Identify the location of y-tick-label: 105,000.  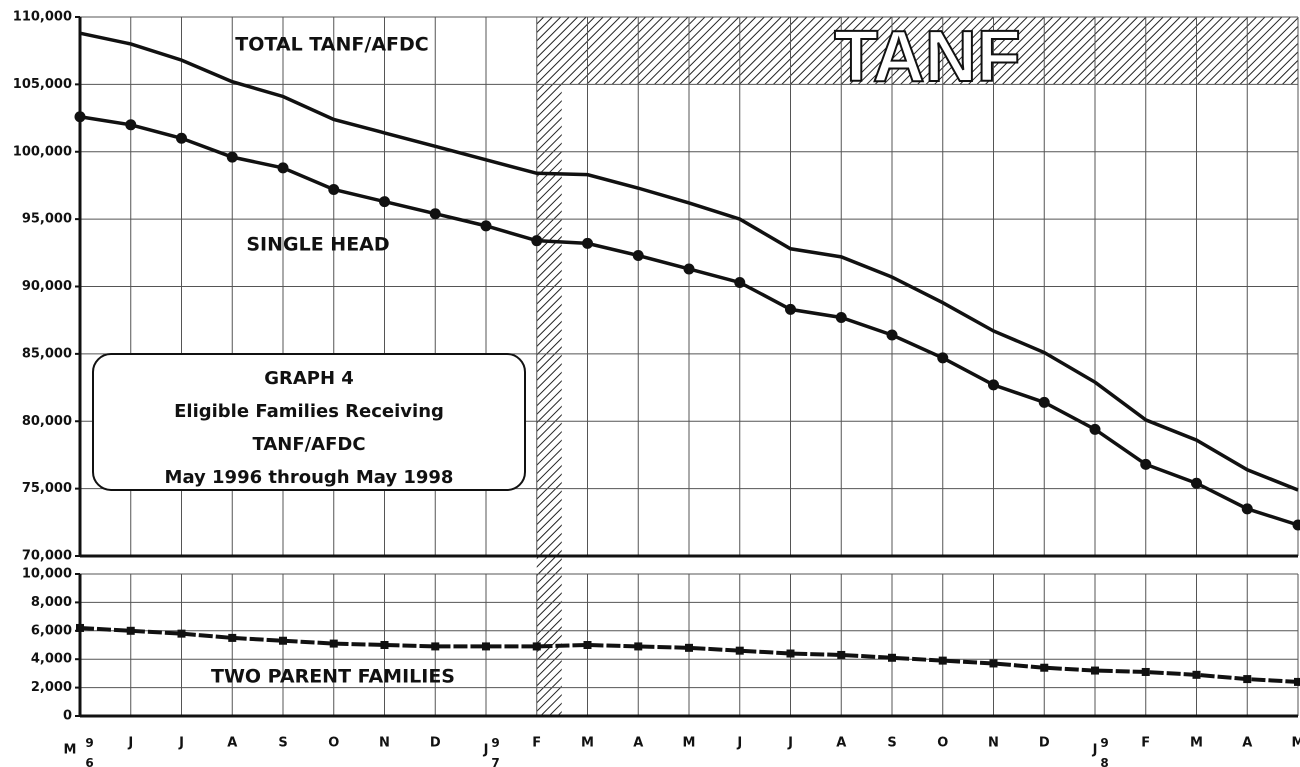
(42, 84).